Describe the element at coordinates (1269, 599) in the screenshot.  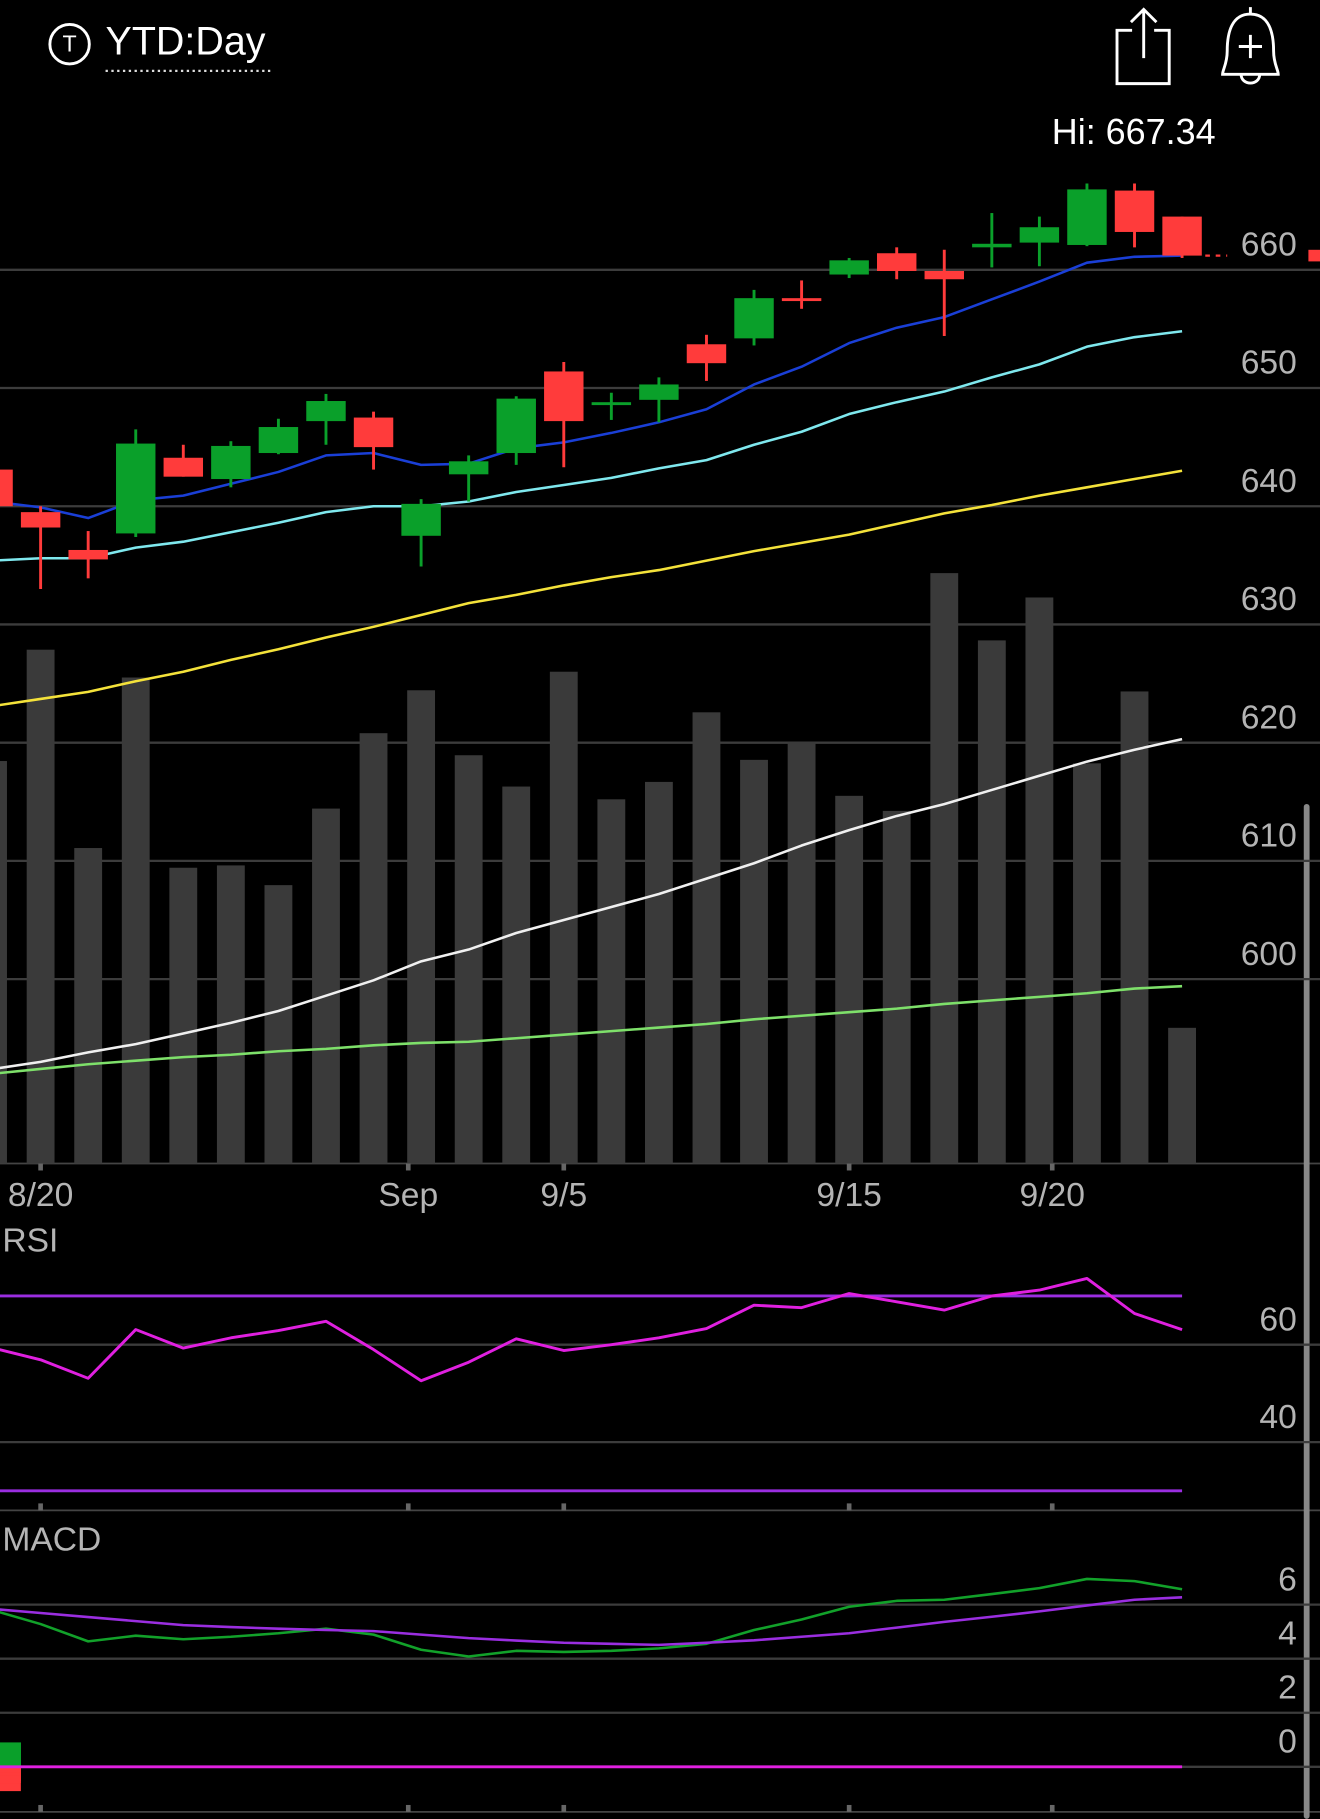
I see `y-tick-label: 630` at that location.